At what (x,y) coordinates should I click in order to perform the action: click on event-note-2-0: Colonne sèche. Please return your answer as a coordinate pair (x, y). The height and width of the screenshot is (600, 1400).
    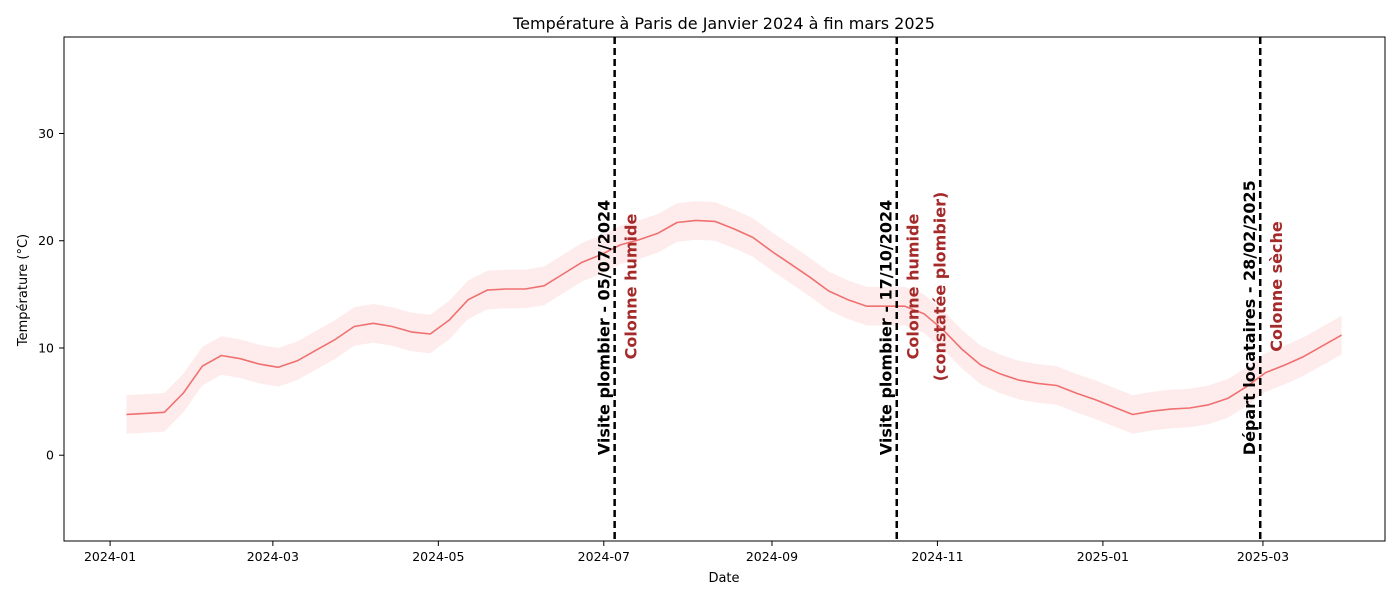
    Looking at the image, I should click on (1276, 286).